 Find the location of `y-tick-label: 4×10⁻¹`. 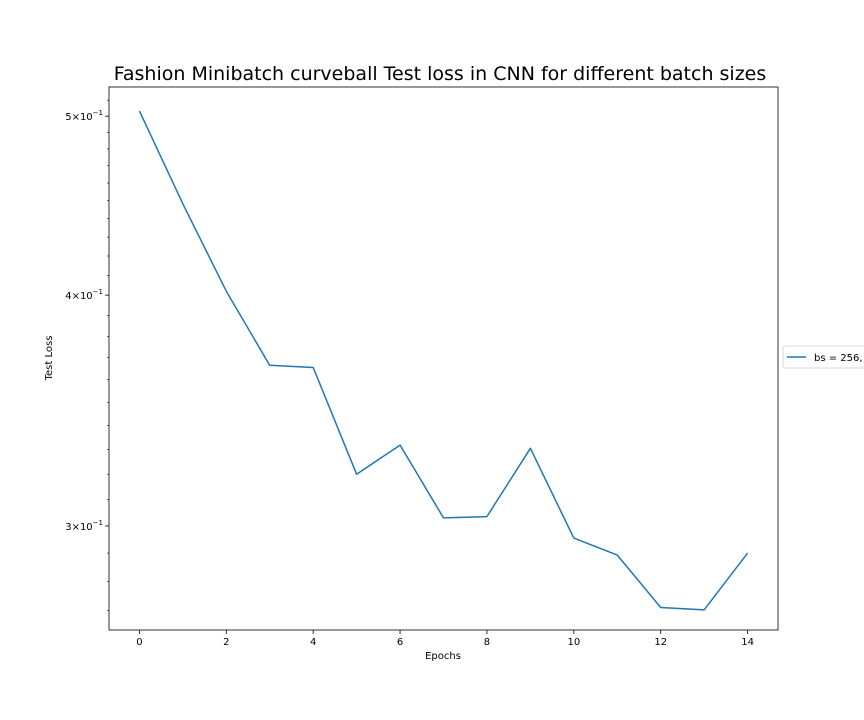

y-tick-label: 4×10⁻¹ is located at coordinates (84, 295).